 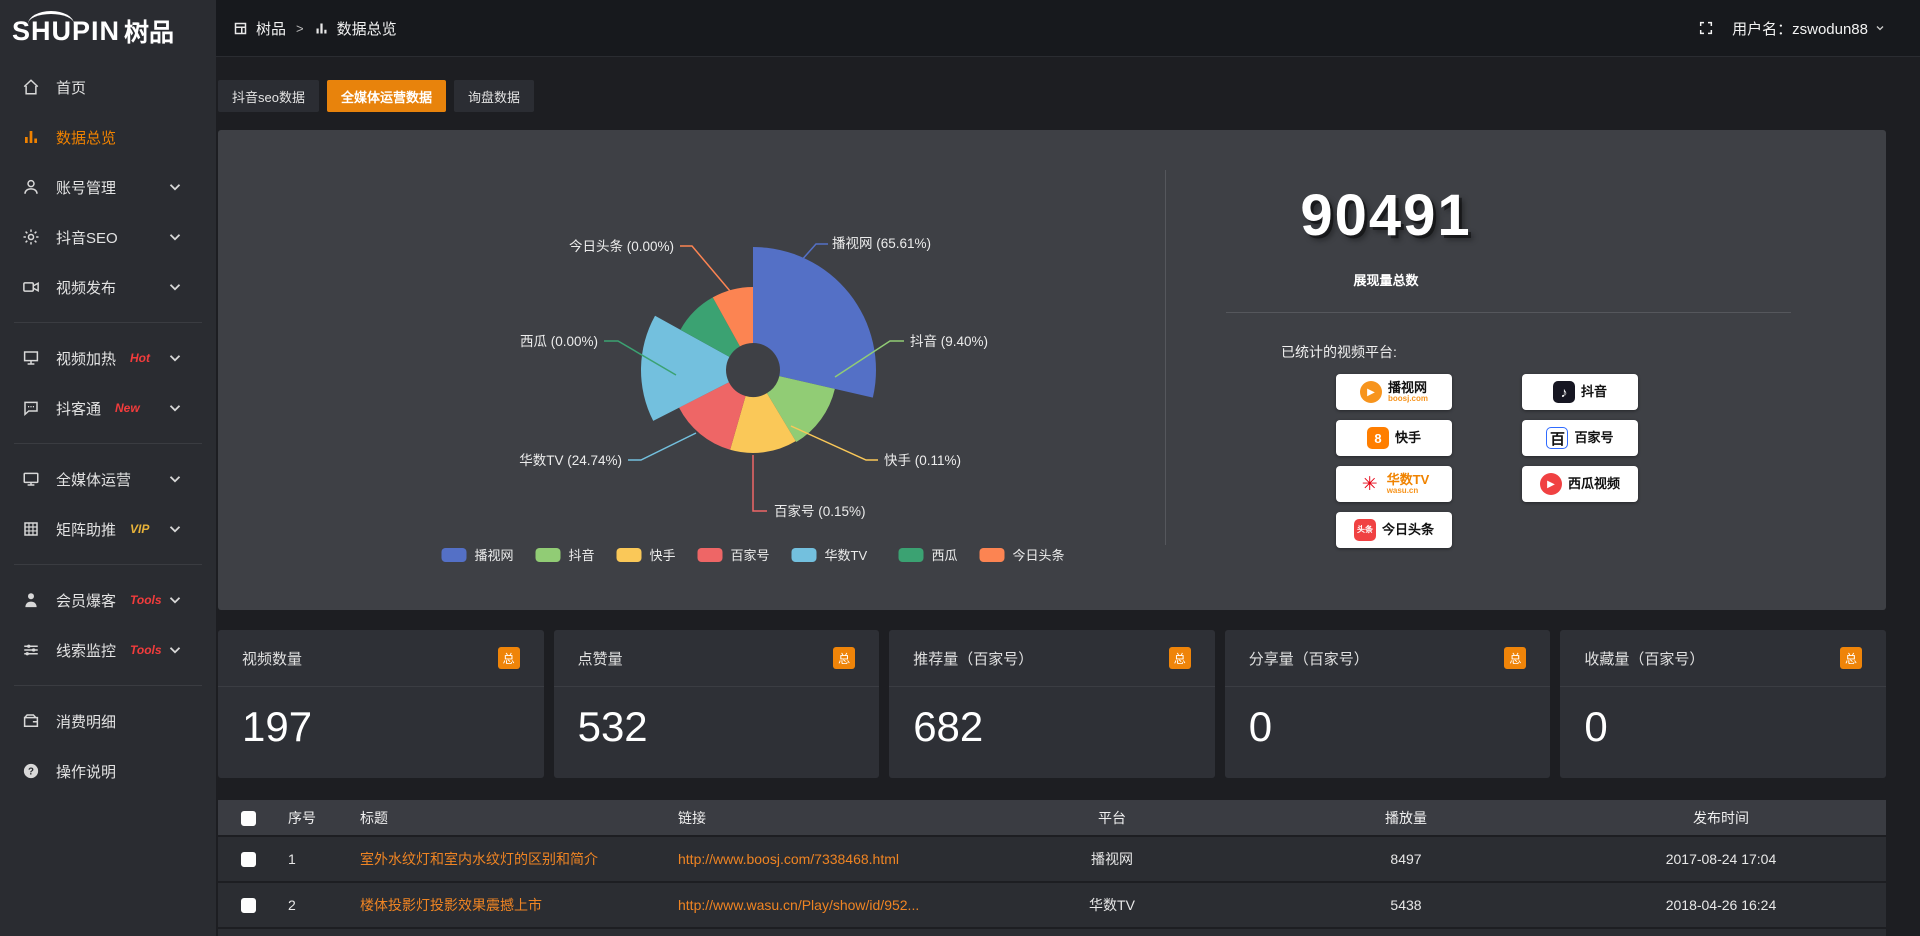 I want to click on stat-card-title: 推荐量（百家号）, so click(x=973, y=659).